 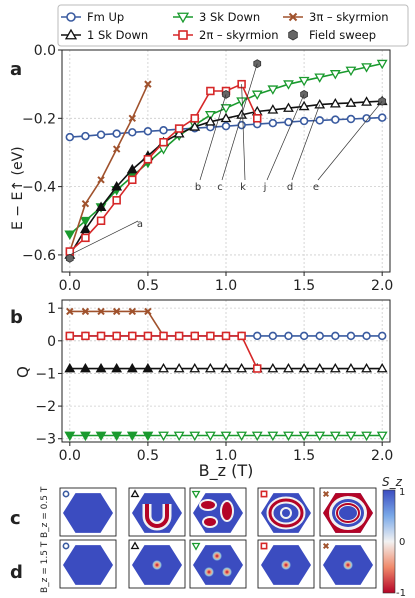 What do you see at coordinates (239, 35) in the screenshot?
I see `legend-label-2-skyrmion: 2π – skyrmion` at bounding box center [239, 35].